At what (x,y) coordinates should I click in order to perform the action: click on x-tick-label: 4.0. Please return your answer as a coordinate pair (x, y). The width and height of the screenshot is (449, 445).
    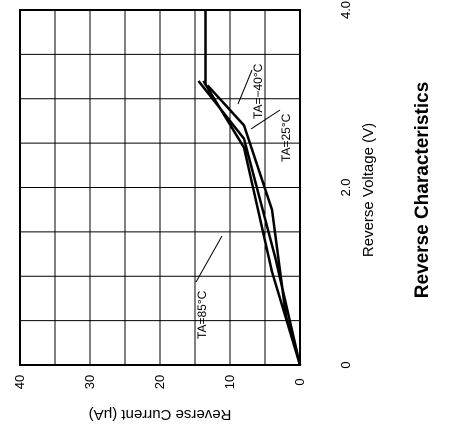
    Looking at the image, I should click on (345, 10).